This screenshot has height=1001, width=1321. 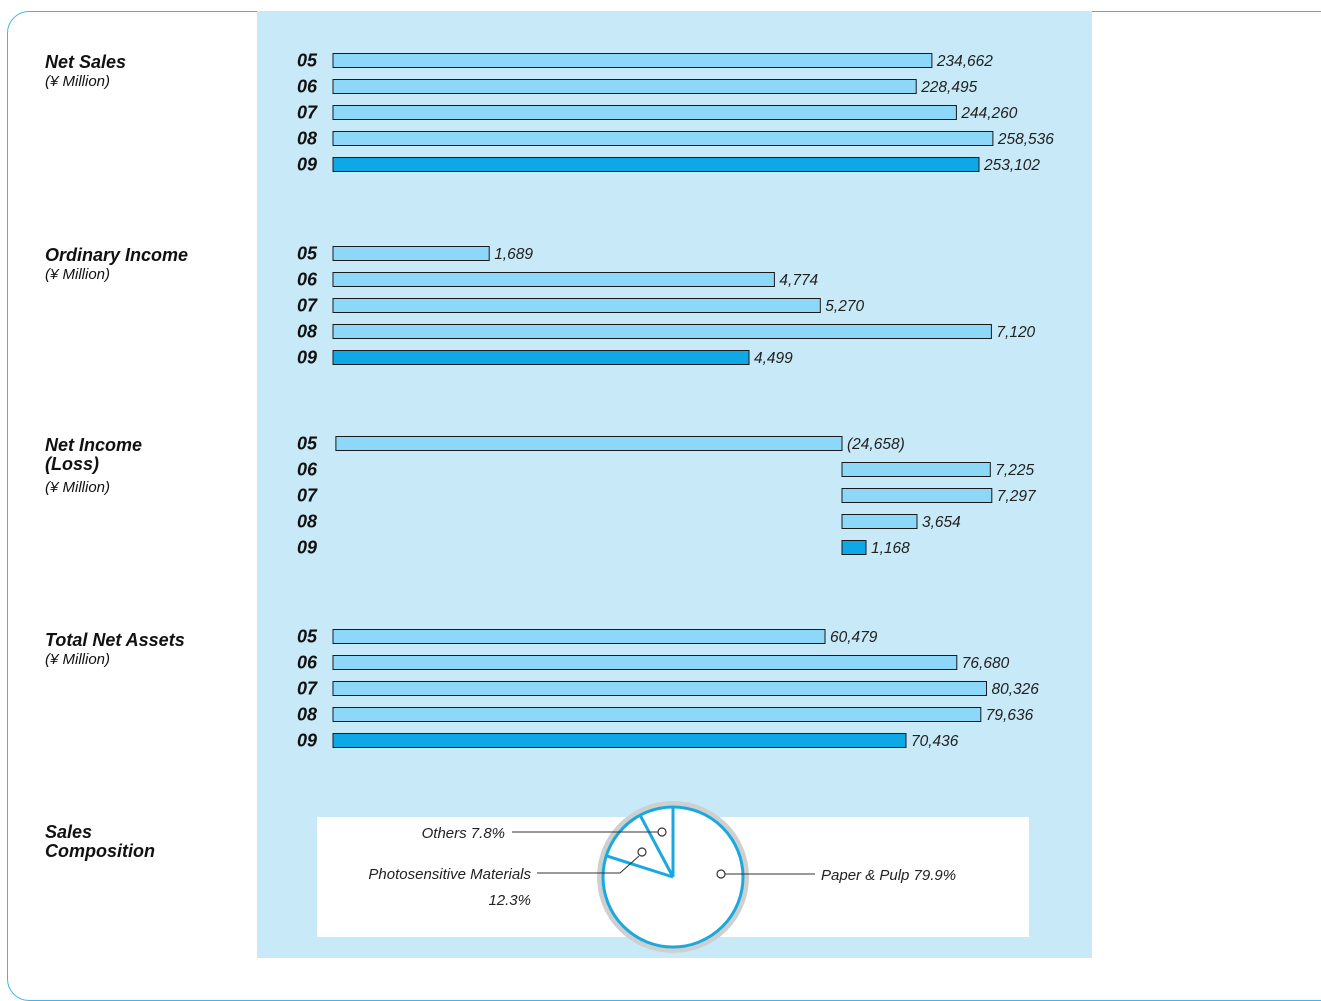 I want to click on callout-line, so click(x=588, y=864).